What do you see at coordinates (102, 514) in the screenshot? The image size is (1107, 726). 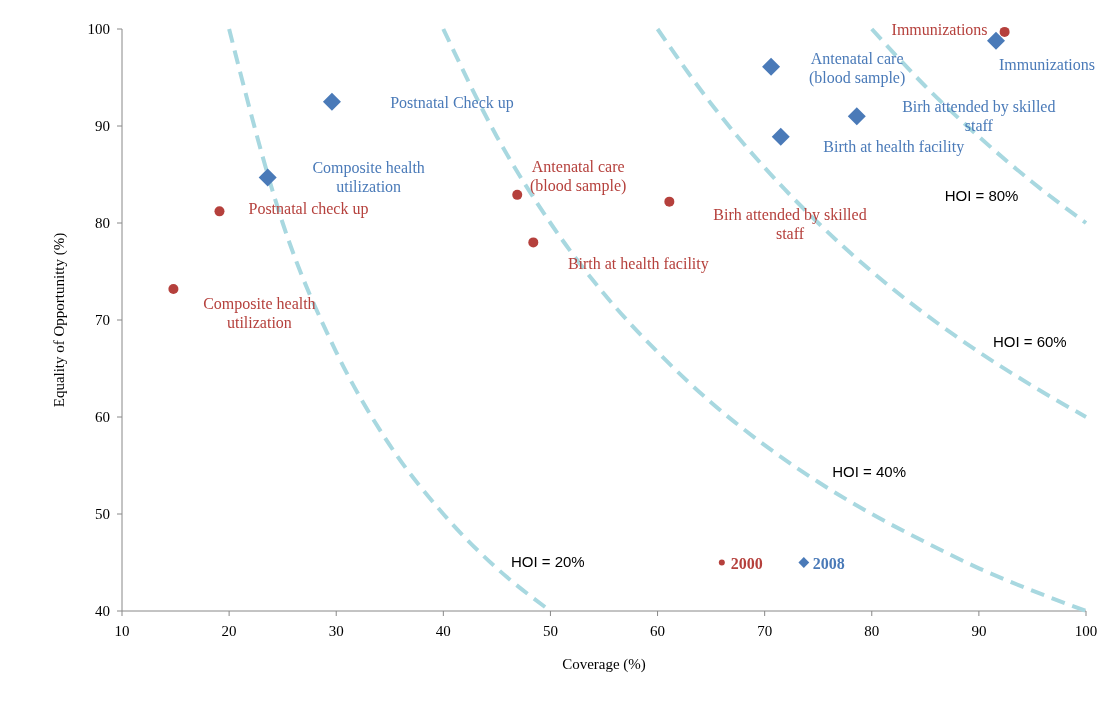 I see `y-tick-label: 50` at bounding box center [102, 514].